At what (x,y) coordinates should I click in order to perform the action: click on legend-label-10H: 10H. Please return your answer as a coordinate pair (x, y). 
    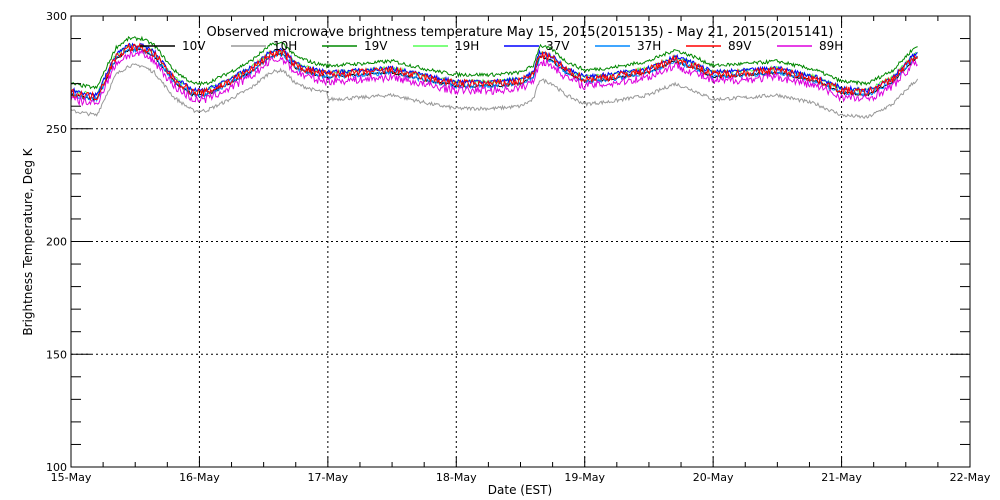
    Looking at the image, I should click on (285, 46).